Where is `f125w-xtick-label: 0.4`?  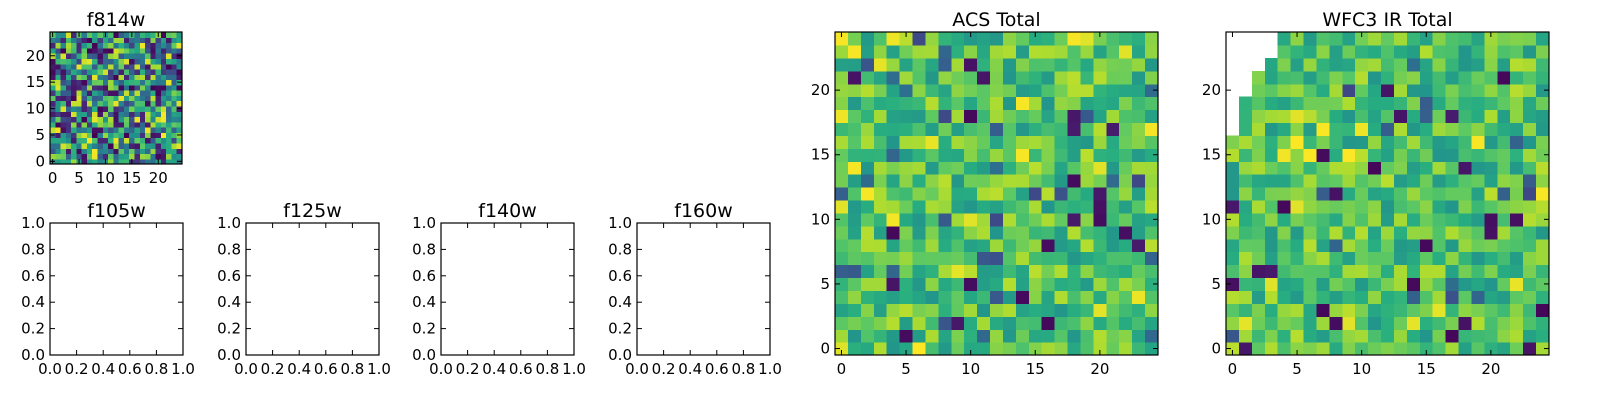 f125w-xtick-label: 0.4 is located at coordinates (299, 369).